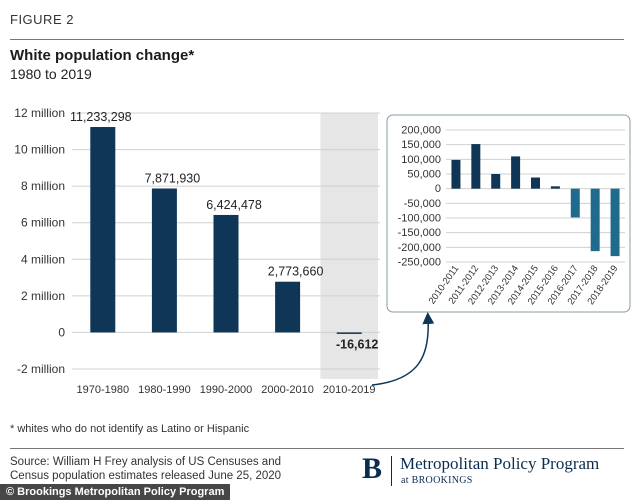 The image size is (634, 500). What do you see at coordinates (115, 492) in the screenshot?
I see `image-credit: © Brookings Metropolitan Policy Program` at bounding box center [115, 492].